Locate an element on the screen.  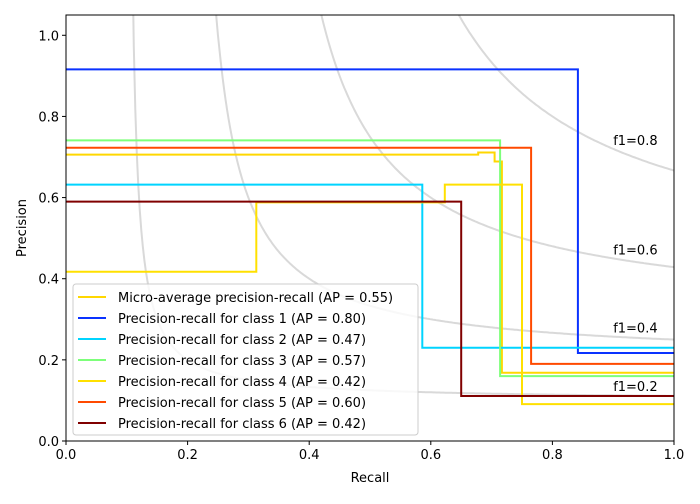
y-axis-label: Precision is located at coordinates (22, 228).